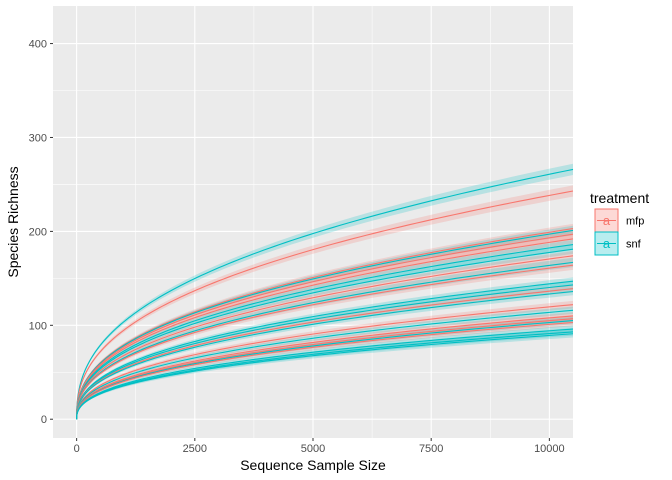 This screenshot has height=480, width=672. Describe the element at coordinates (38, 232) in the screenshot. I see `y-tick-label: 200` at that location.